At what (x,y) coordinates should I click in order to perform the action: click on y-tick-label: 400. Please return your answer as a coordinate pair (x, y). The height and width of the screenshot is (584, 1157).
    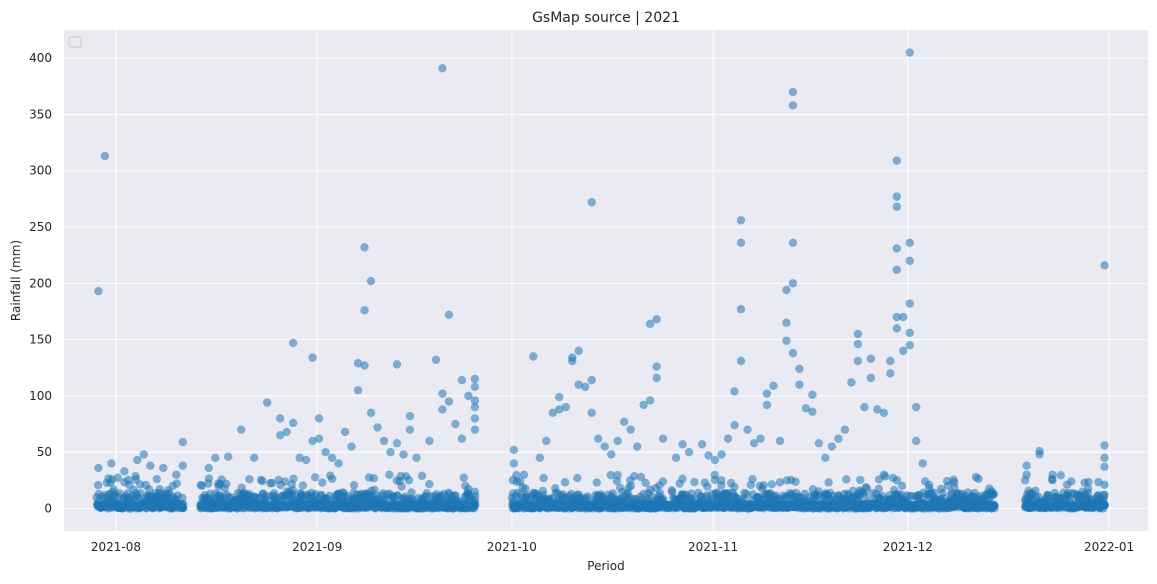
    Looking at the image, I should click on (40, 58).